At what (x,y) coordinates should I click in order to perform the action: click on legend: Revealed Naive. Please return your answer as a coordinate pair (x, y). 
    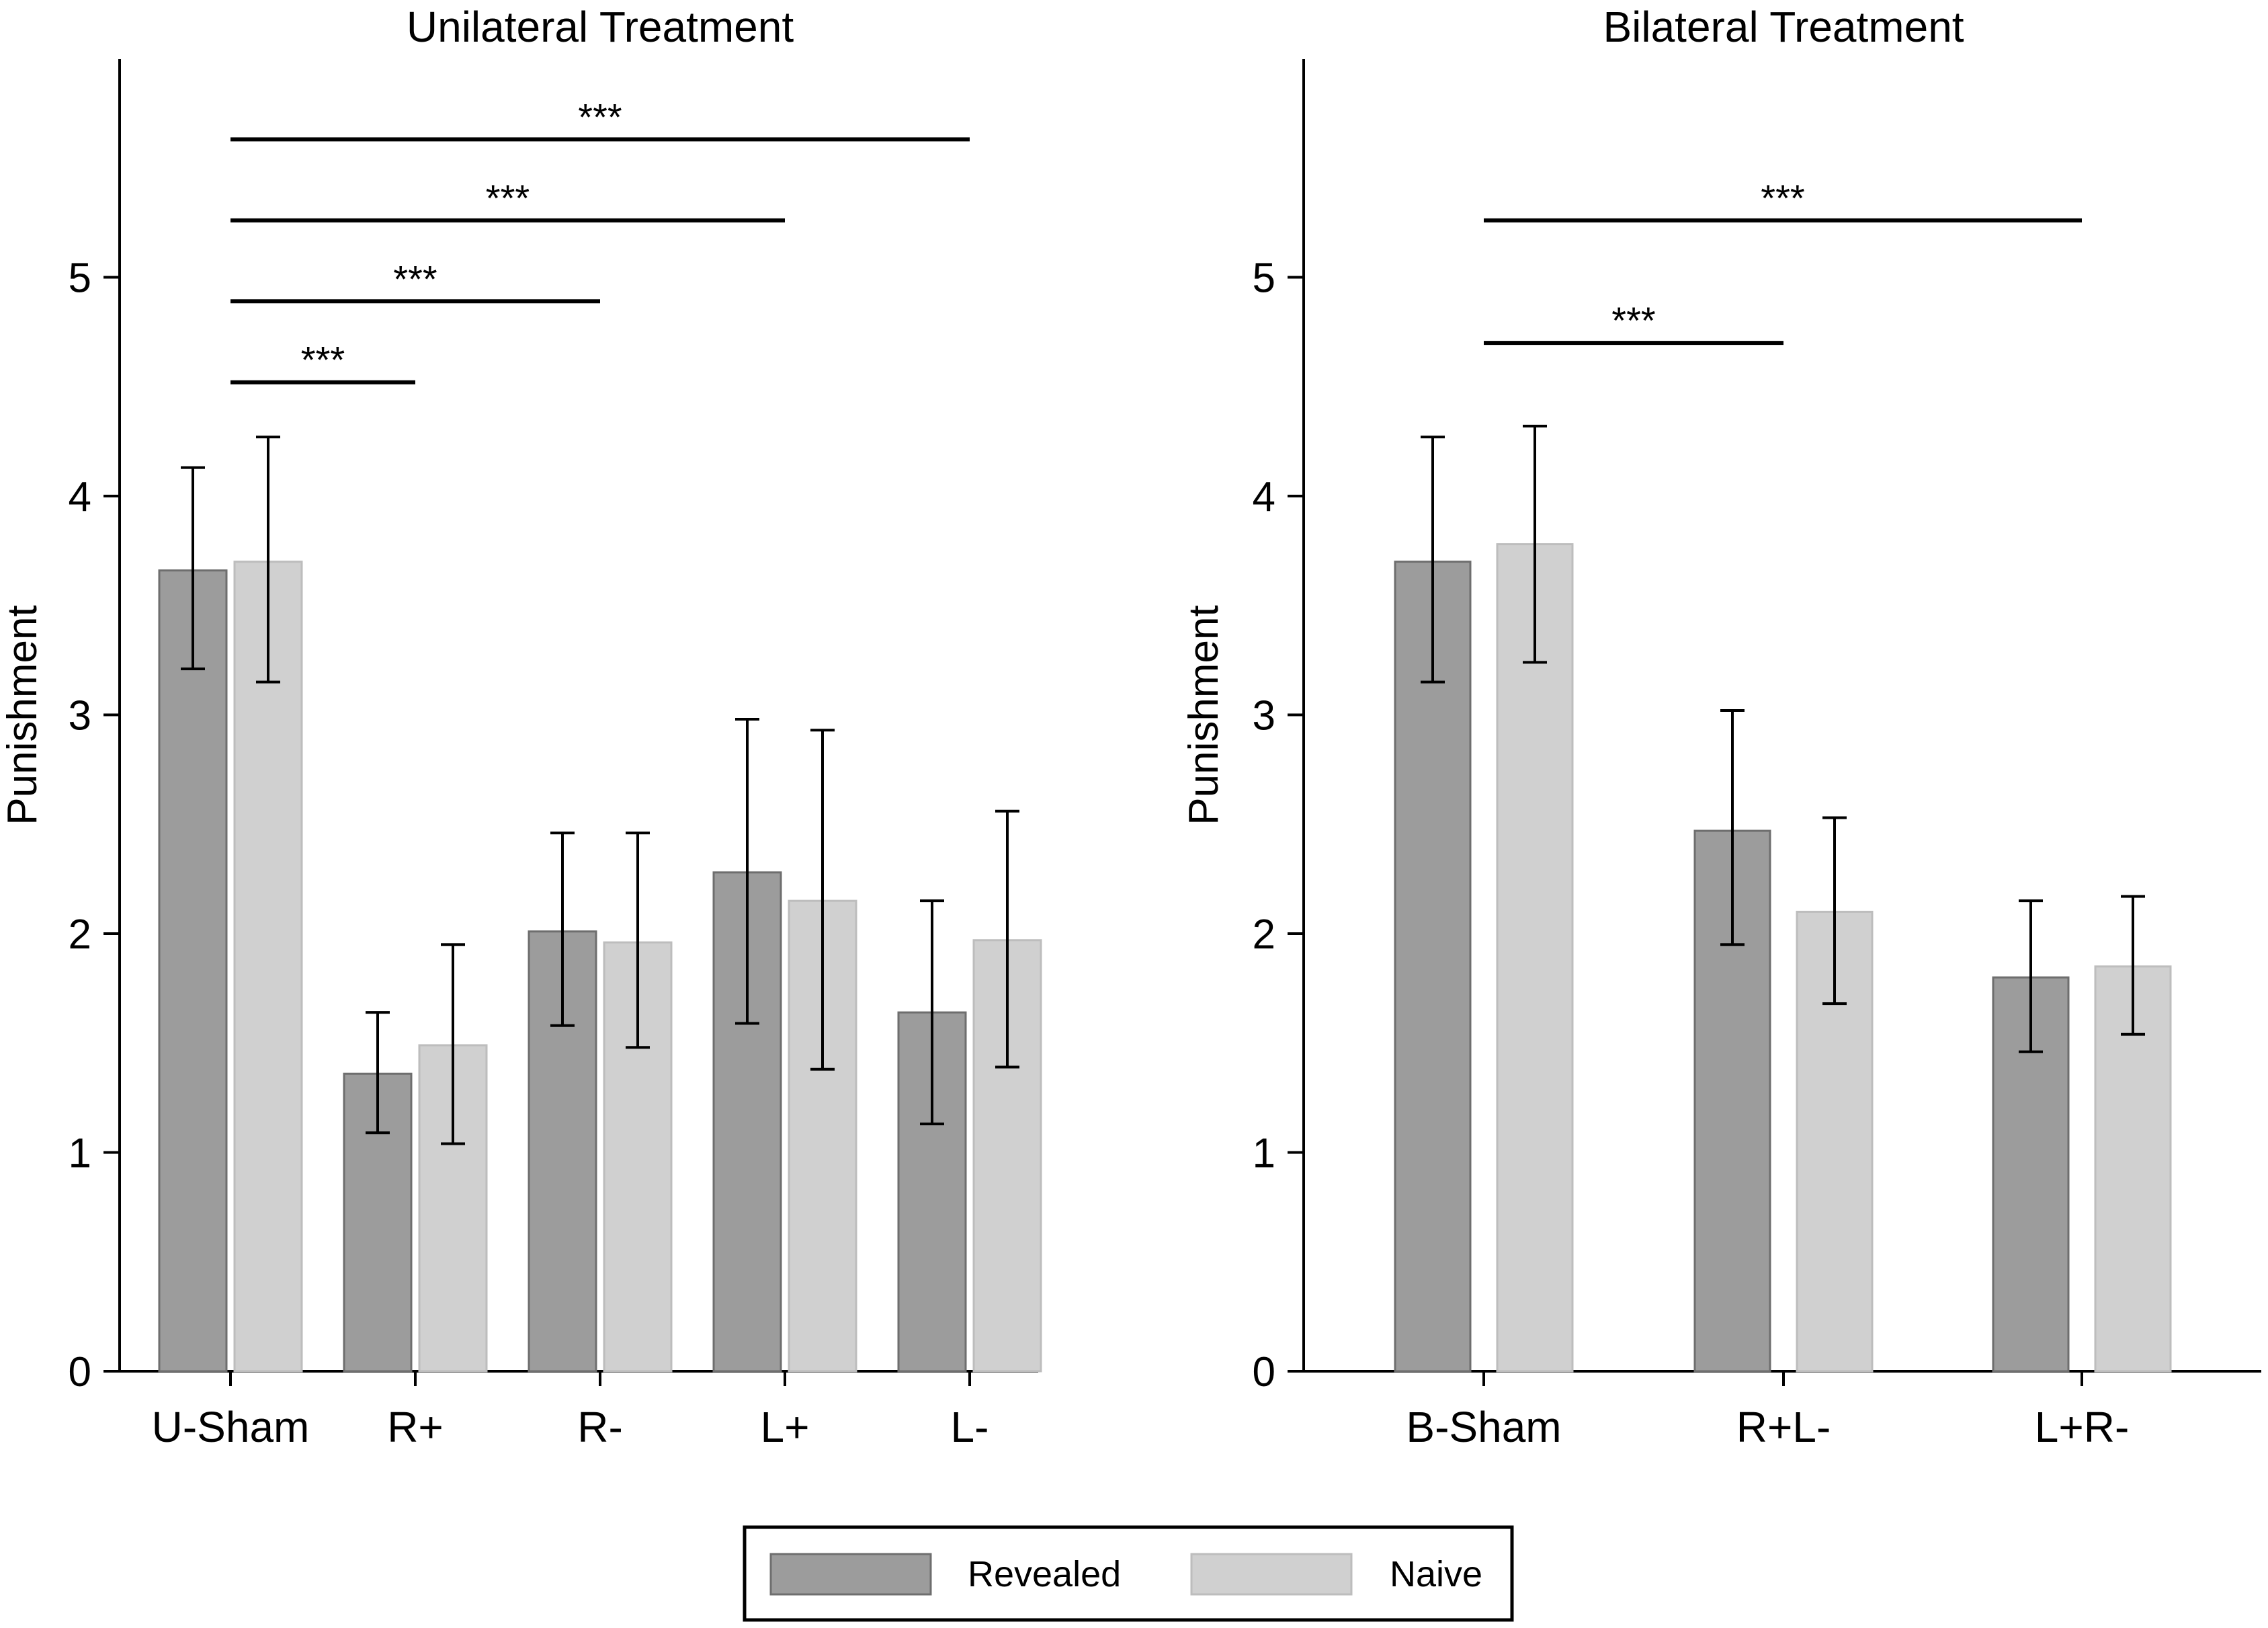
    Looking at the image, I should click on (1128, 1574).